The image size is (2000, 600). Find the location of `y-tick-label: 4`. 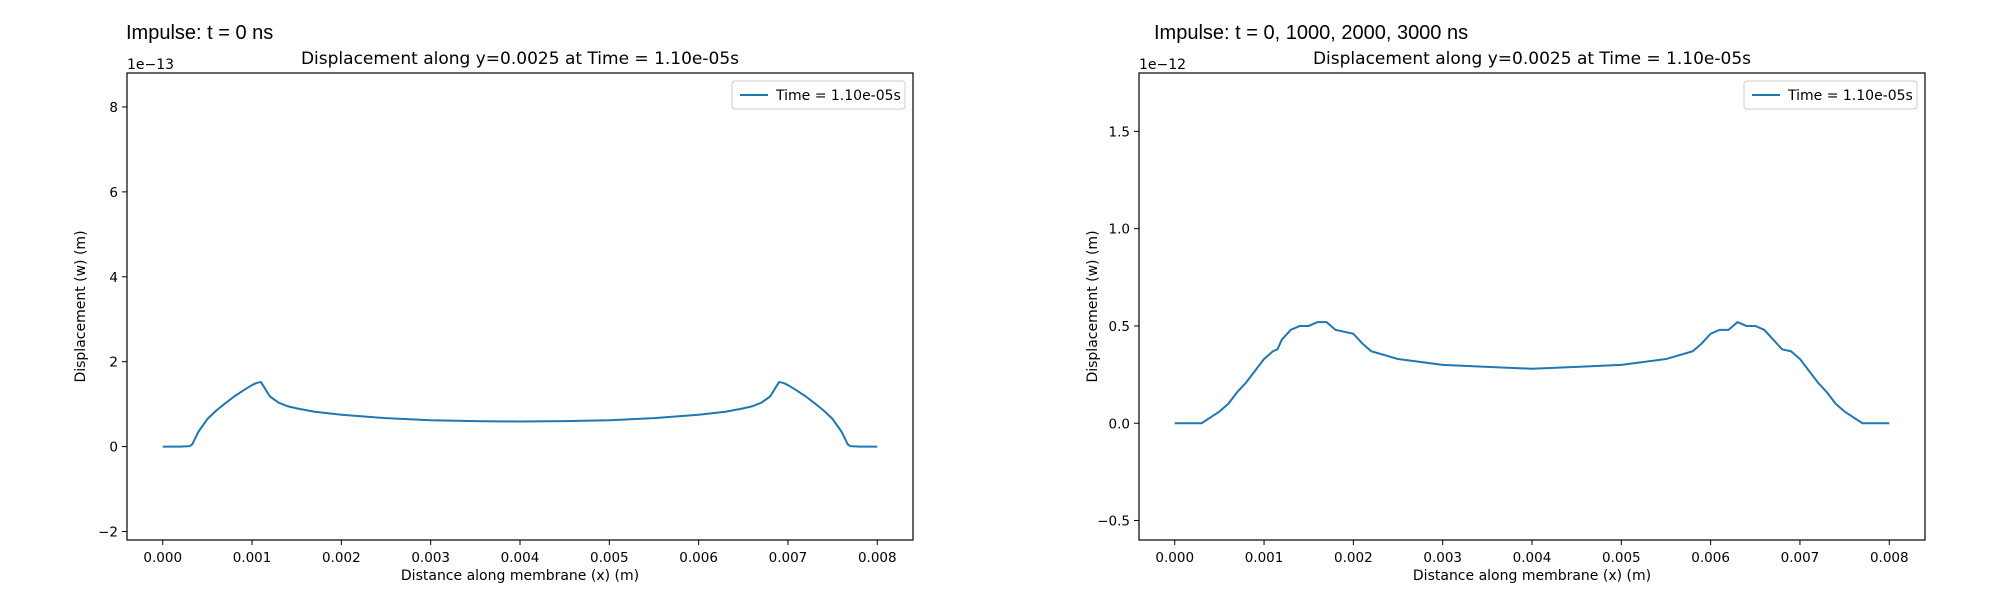

y-tick-label: 4 is located at coordinates (113, 278).